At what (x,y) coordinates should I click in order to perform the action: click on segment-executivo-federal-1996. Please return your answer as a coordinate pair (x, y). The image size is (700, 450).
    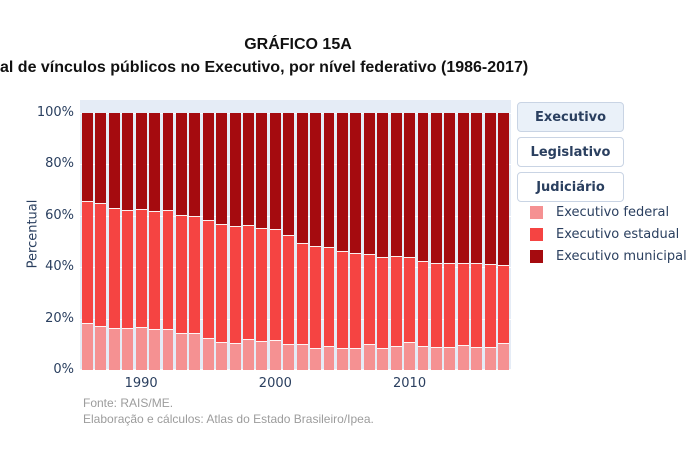
    Looking at the image, I should click on (222, 356).